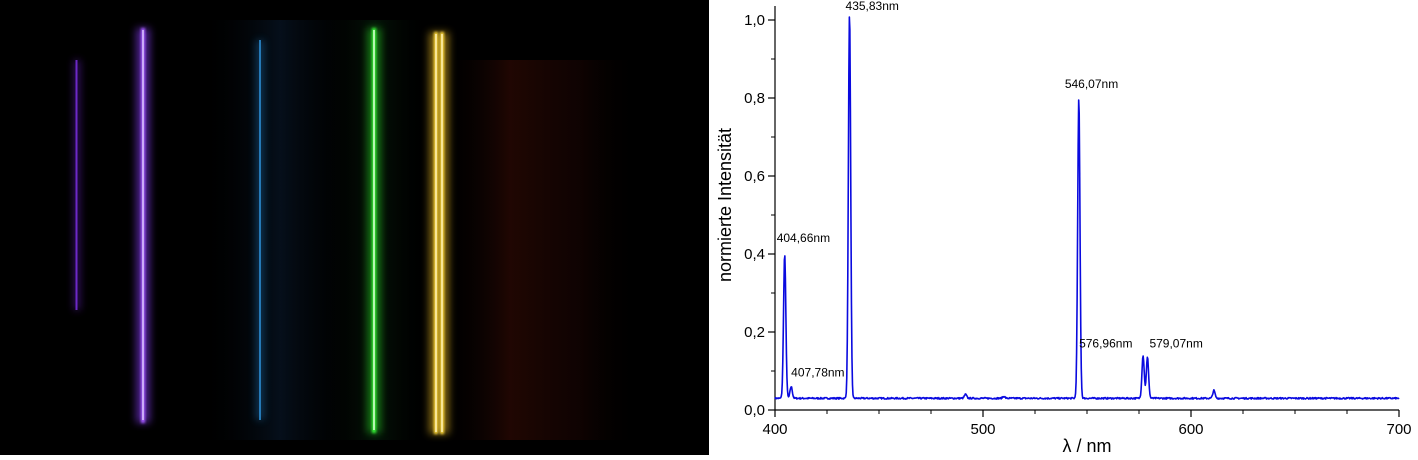 This screenshot has width=1418, height=460. Describe the element at coordinates (754, 254) in the screenshot. I see `y-tick-label: 0,4` at that location.